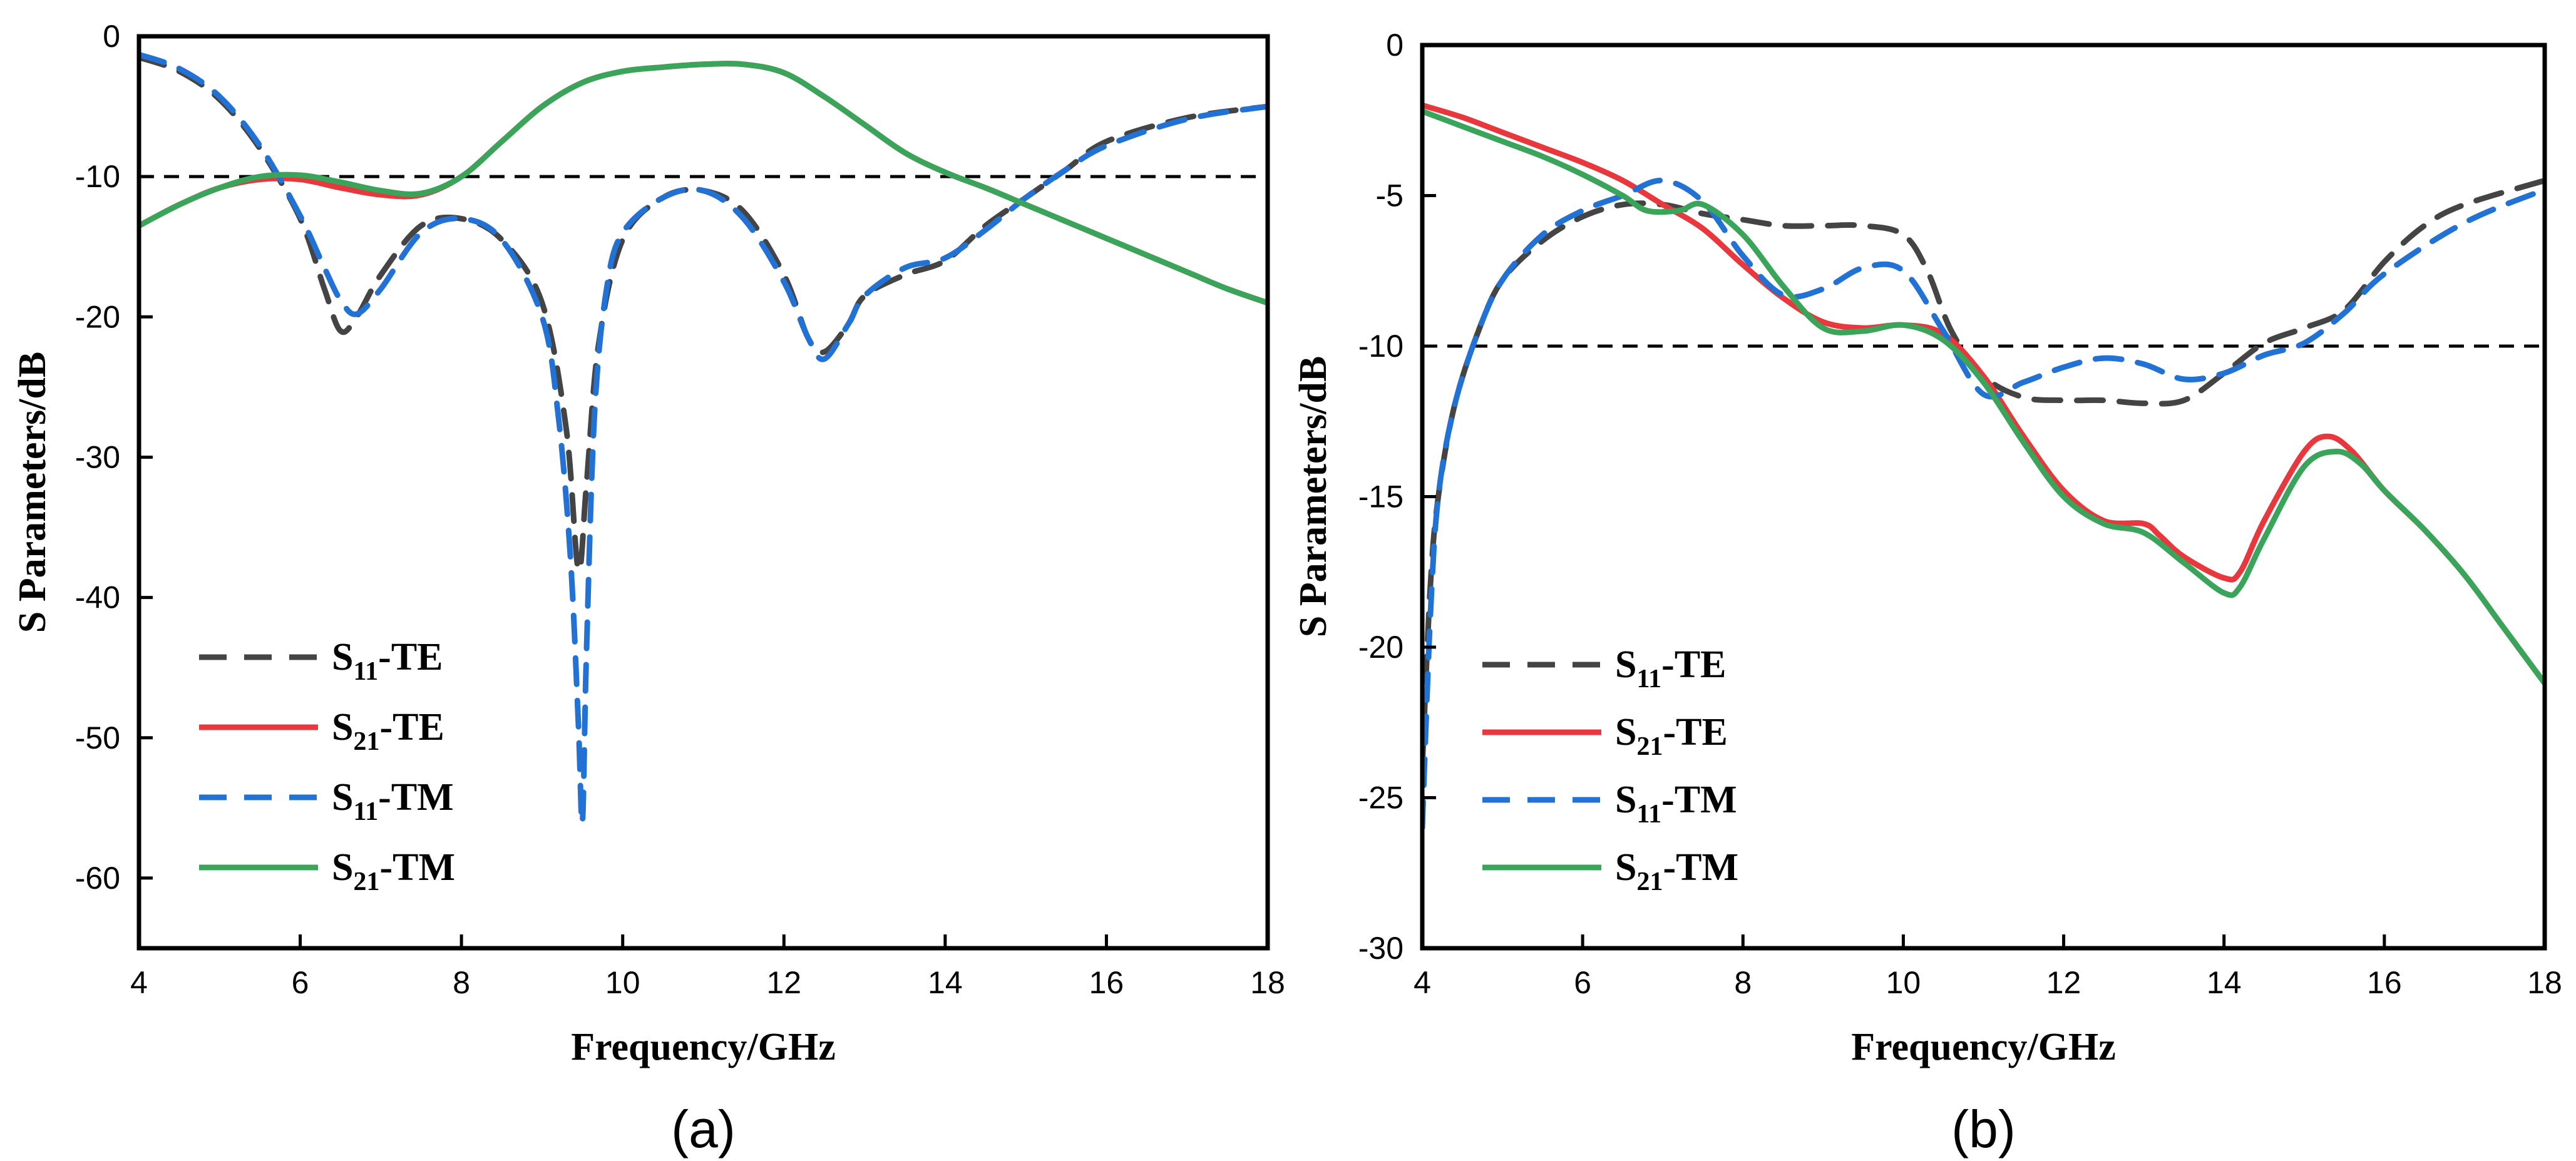 The width and height of the screenshot is (2576, 1161). I want to click on panel-label: (b), so click(1983, 1129).